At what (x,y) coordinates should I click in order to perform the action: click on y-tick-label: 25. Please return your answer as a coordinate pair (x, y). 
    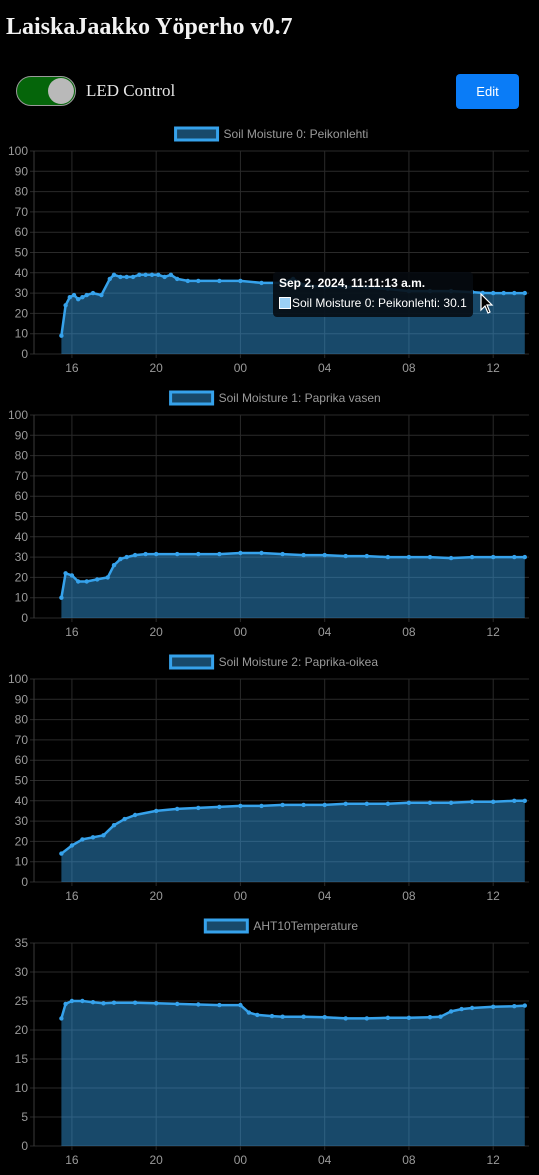
    Looking at the image, I should click on (22, 1001).